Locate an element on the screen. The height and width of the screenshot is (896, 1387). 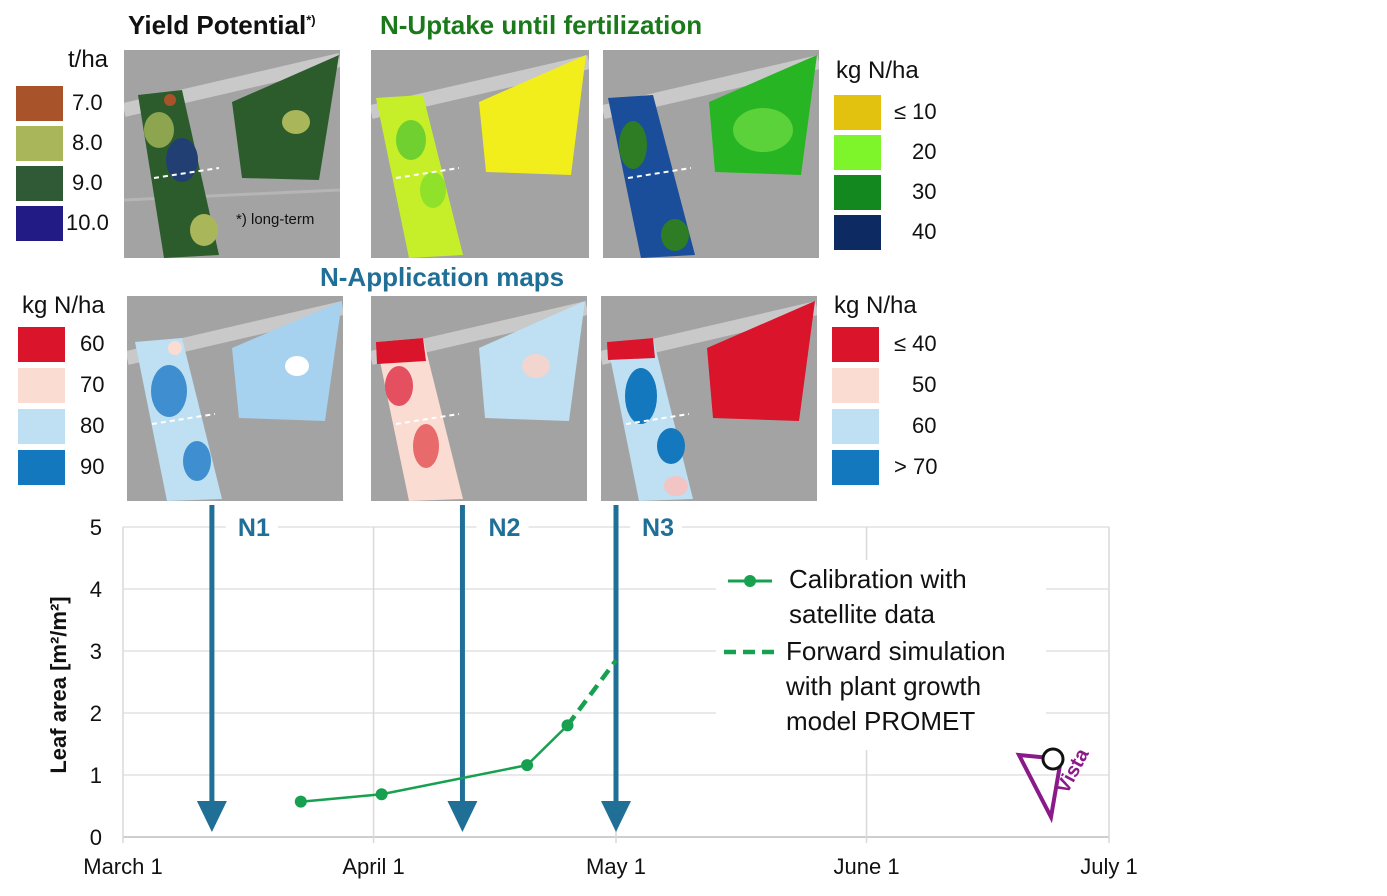
uptake-legend-label: 20 is located at coordinates (924, 151).